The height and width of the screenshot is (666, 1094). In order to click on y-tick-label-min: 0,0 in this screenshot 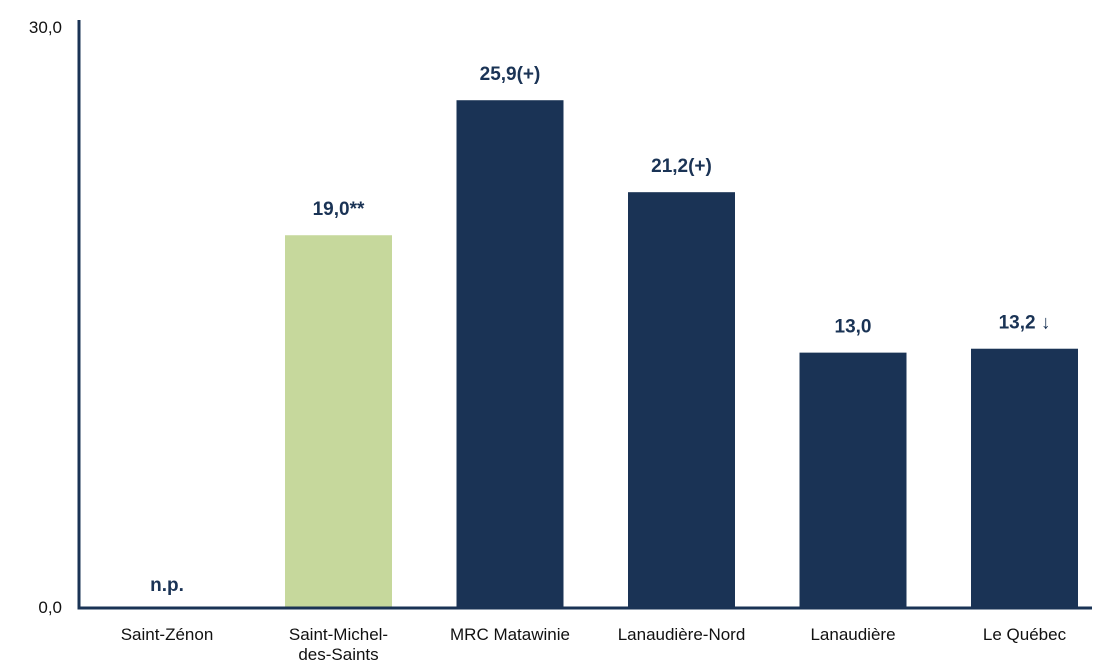, I will do `click(50, 607)`.